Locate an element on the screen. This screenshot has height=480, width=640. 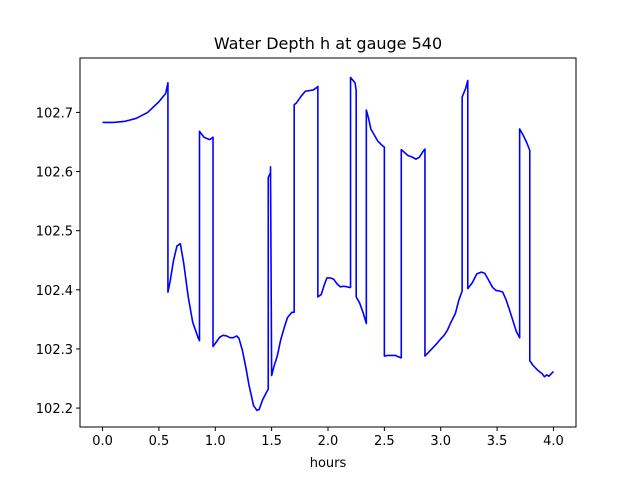
y-tick-label: 102.6 is located at coordinates (54, 173).